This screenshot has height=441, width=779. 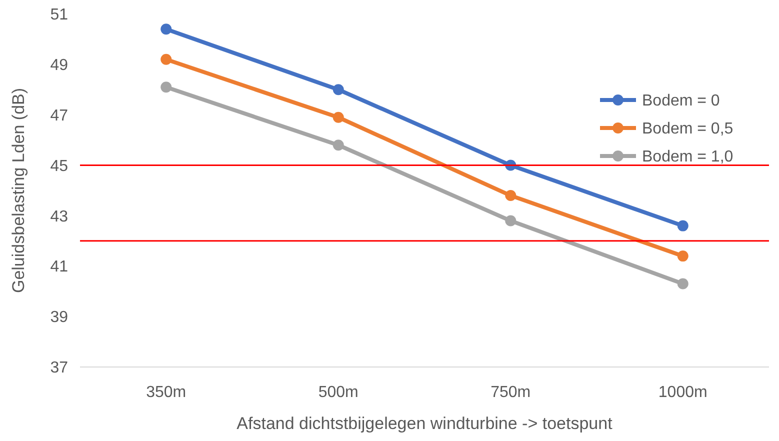 What do you see at coordinates (59, 368) in the screenshot?
I see `y-tick-label: 37` at bounding box center [59, 368].